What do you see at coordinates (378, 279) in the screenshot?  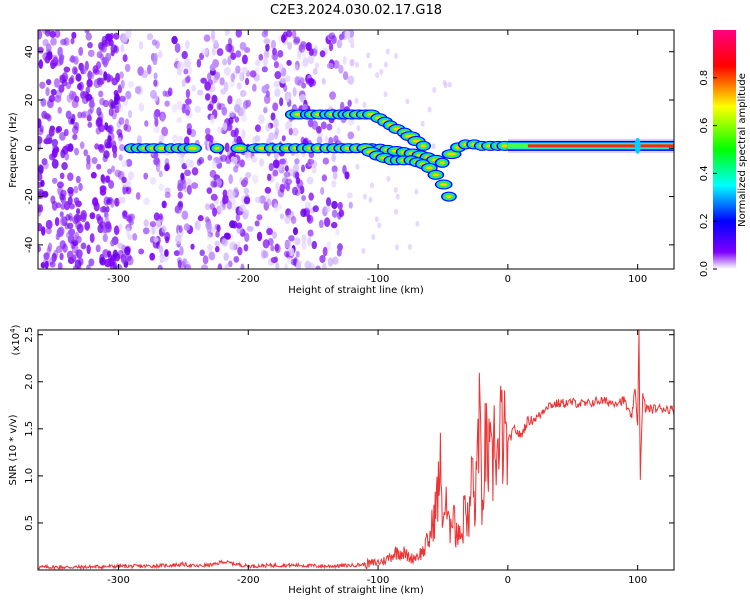 I see `spectrogram-x-tick-label: -100` at bounding box center [378, 279].